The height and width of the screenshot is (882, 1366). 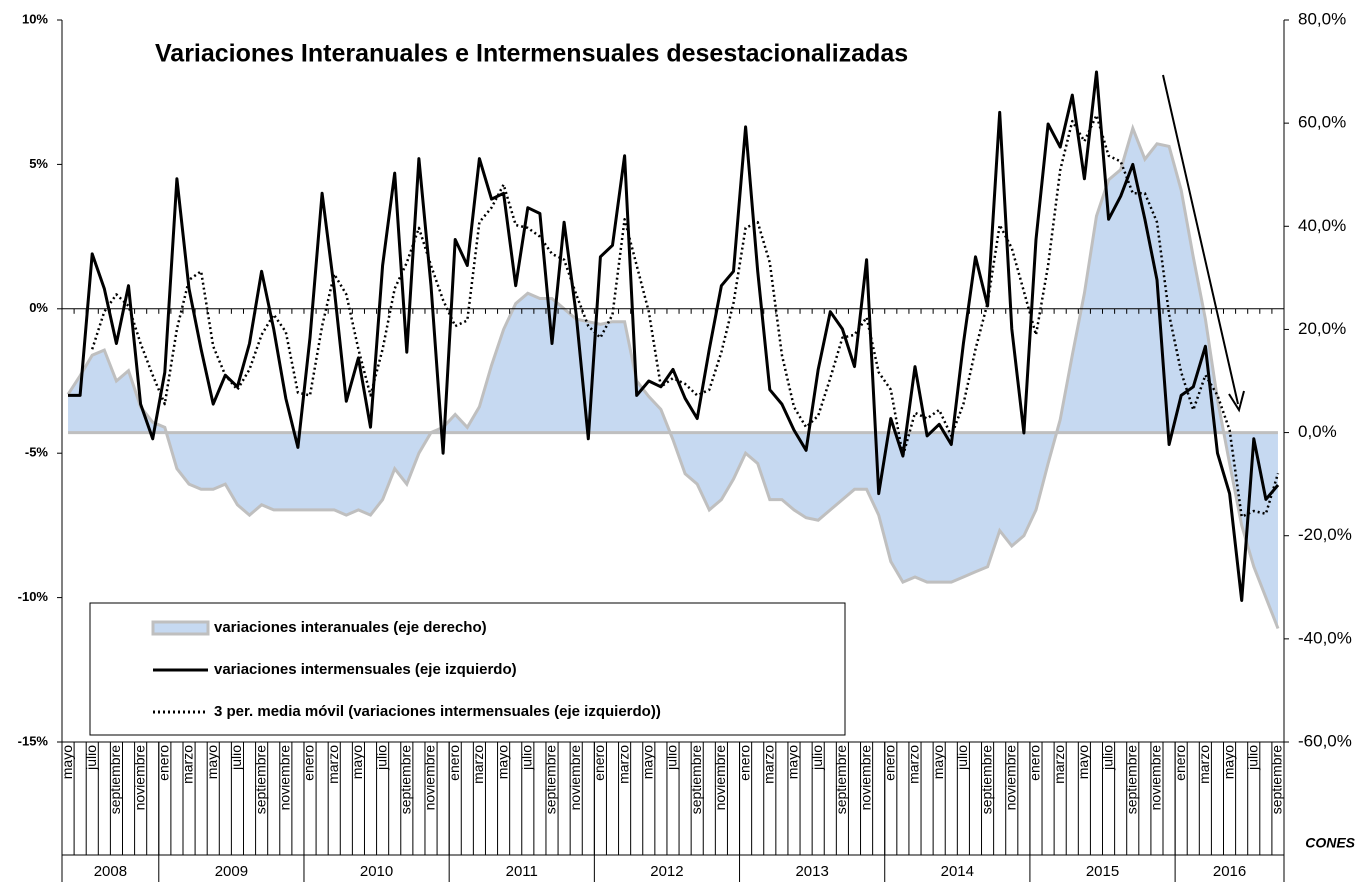 What do you see at coordinates (957, 871) in the screenshot?
I see `group-label: 2014` at bounding box center [957, 871].